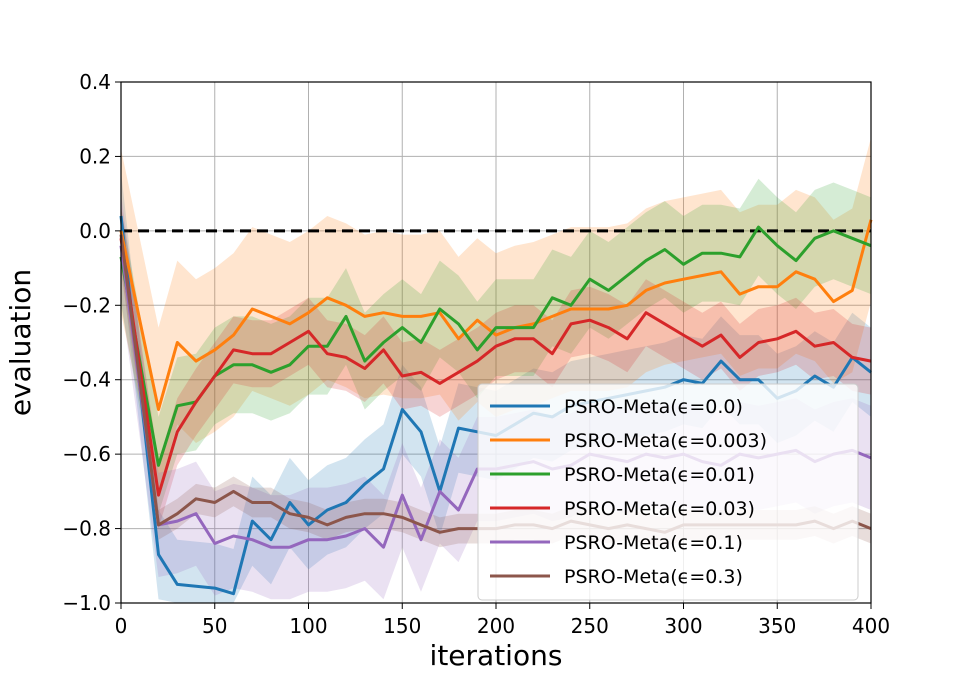 This screenshot has width=969, height=678. I want to click on x-tick-label: 300, so click(683, 626).